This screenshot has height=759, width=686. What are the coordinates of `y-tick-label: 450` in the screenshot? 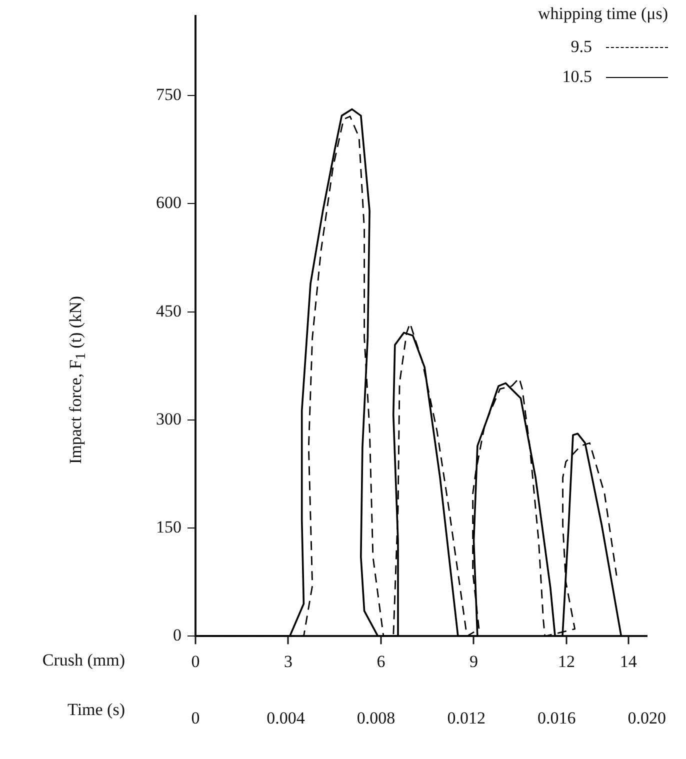 It's located at (169, 310).